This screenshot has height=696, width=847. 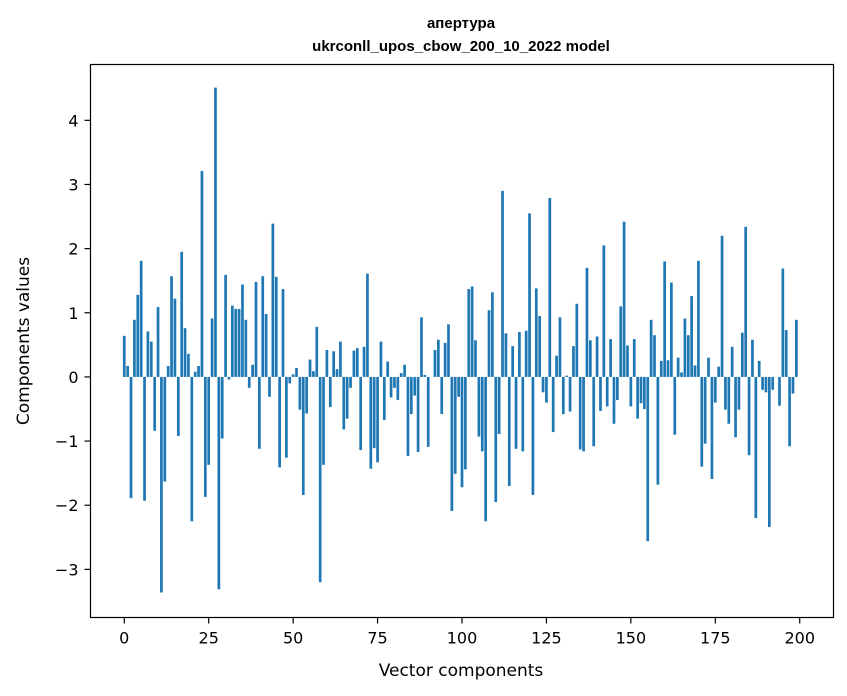 What do you see at coordinates (293, 638) in the screenshot?
I see `x-tick-label: 50` at bounding box center [293, 638].